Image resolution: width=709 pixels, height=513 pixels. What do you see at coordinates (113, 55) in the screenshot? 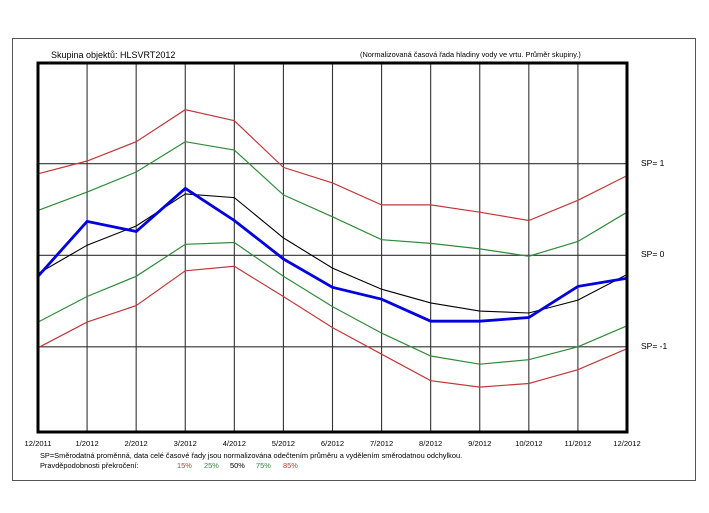
I see `chart-title: Skupina objektů: HLSVRT2012` at bounding box center [113, 55].